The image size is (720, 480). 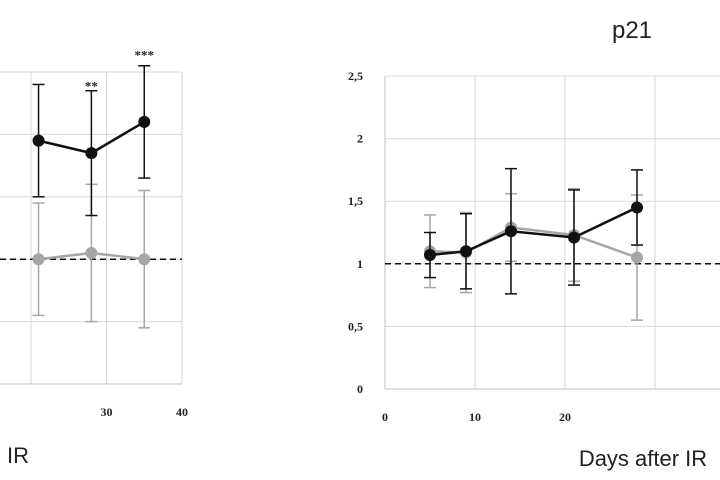 I want to click on y-tick-label: 0, so click(x=360, y=389).